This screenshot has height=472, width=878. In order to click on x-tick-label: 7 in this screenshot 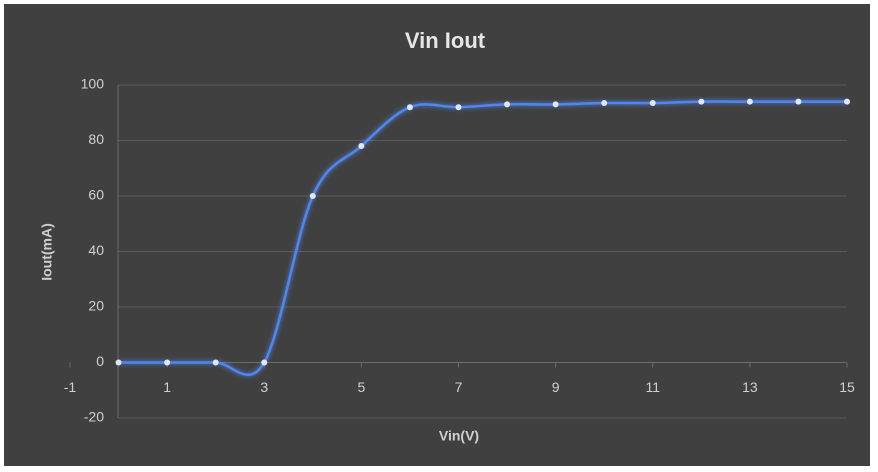, I will do `click(459, 387)`.